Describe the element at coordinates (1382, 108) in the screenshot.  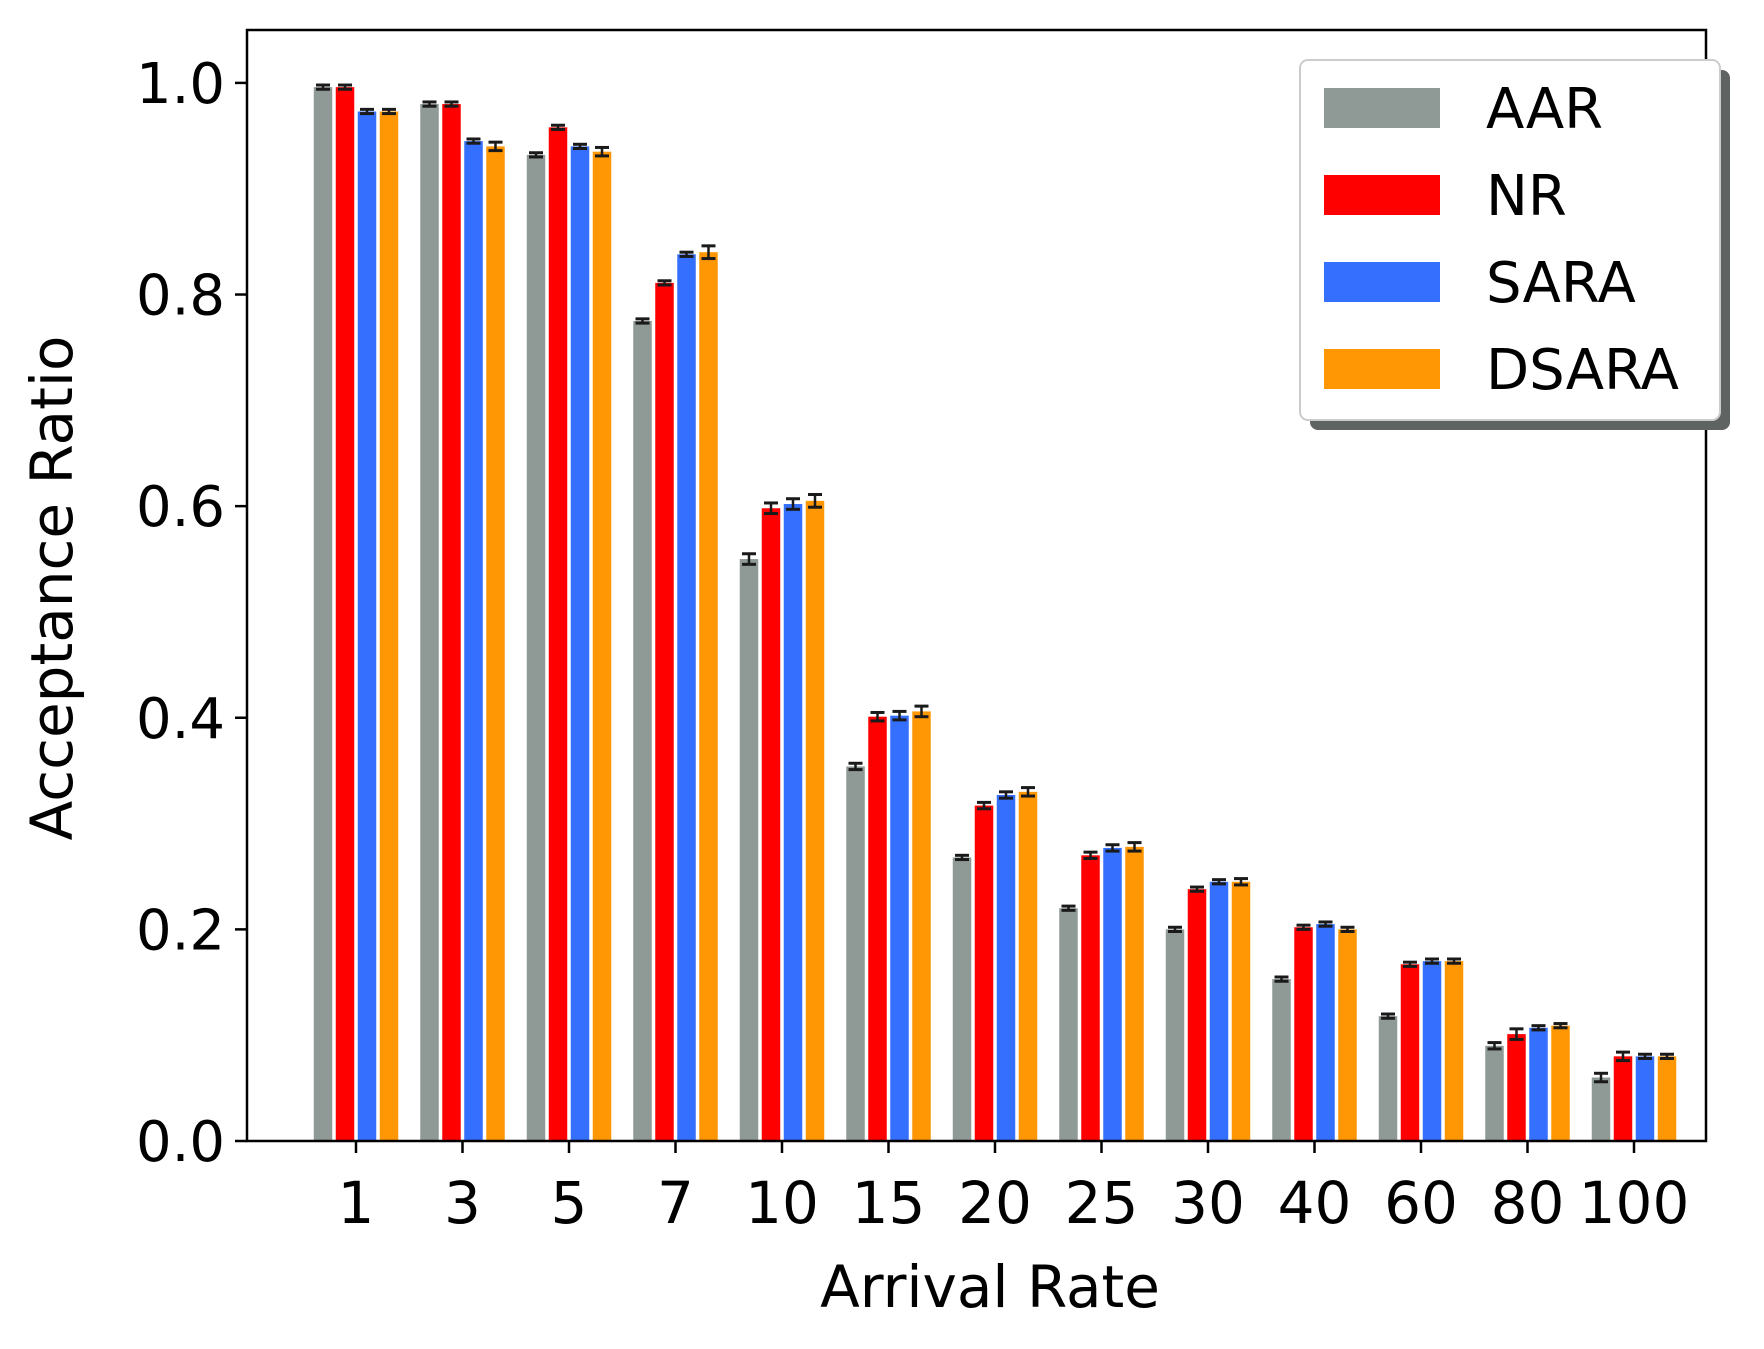
I see `legend-swatch-aar` at that location.